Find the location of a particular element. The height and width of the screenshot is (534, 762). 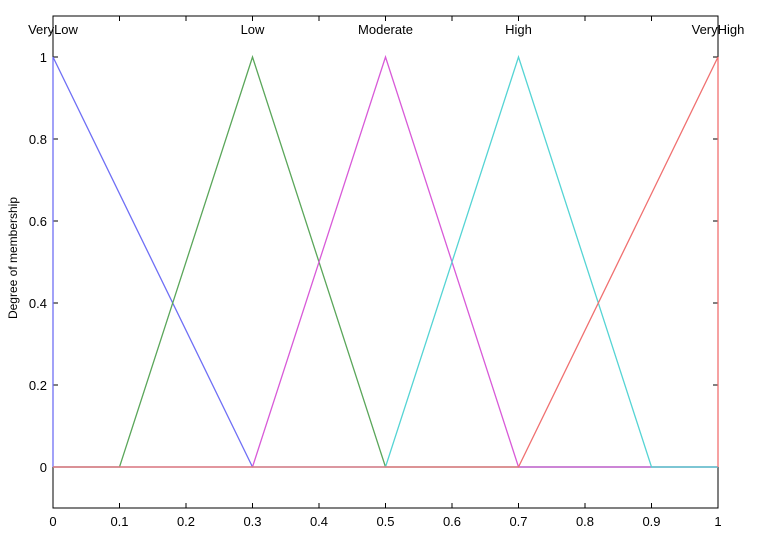

series-labels: VeryLow Low Moderate High VeryHigh is located at coordinates (386, 29).